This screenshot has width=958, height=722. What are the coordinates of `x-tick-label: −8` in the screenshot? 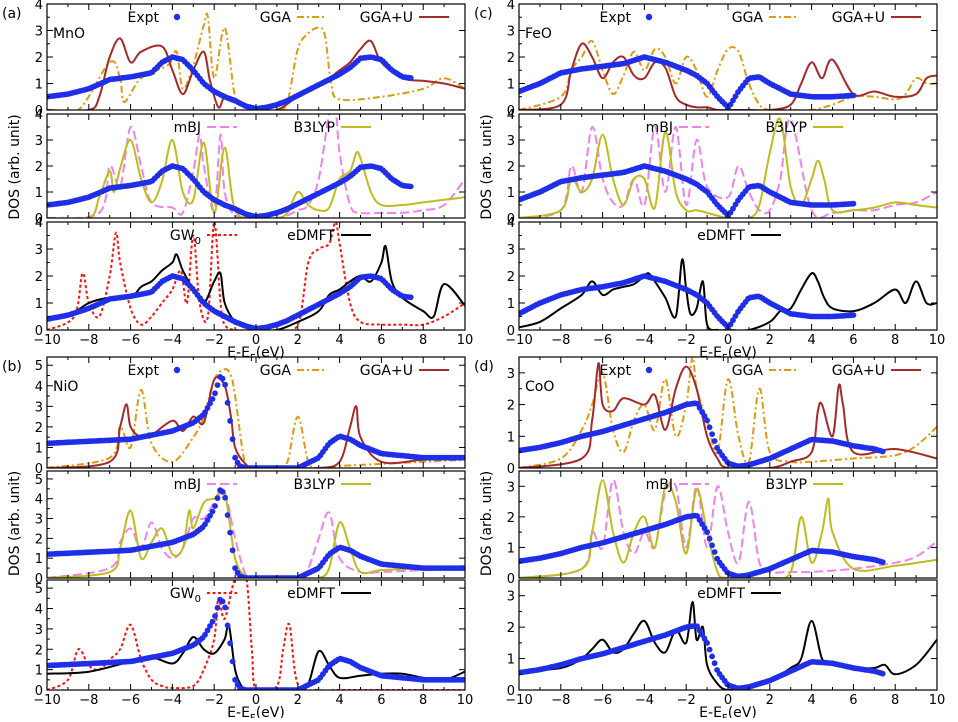 It's located at (88, 700).